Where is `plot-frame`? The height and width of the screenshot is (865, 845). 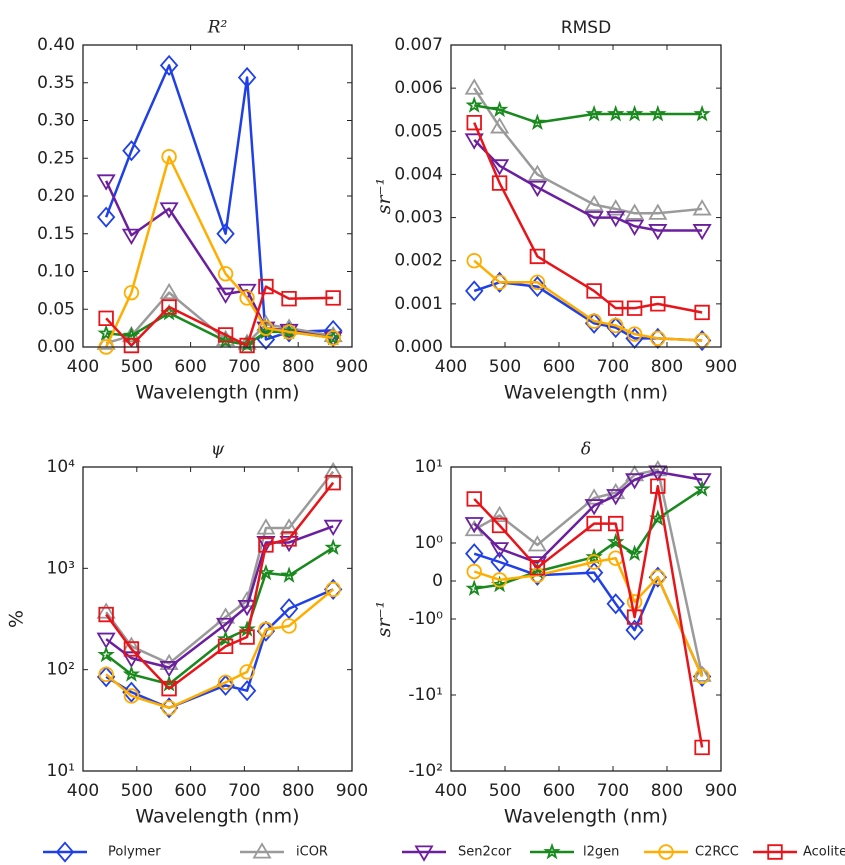
plot-frame is located at coordinates (217, 619).